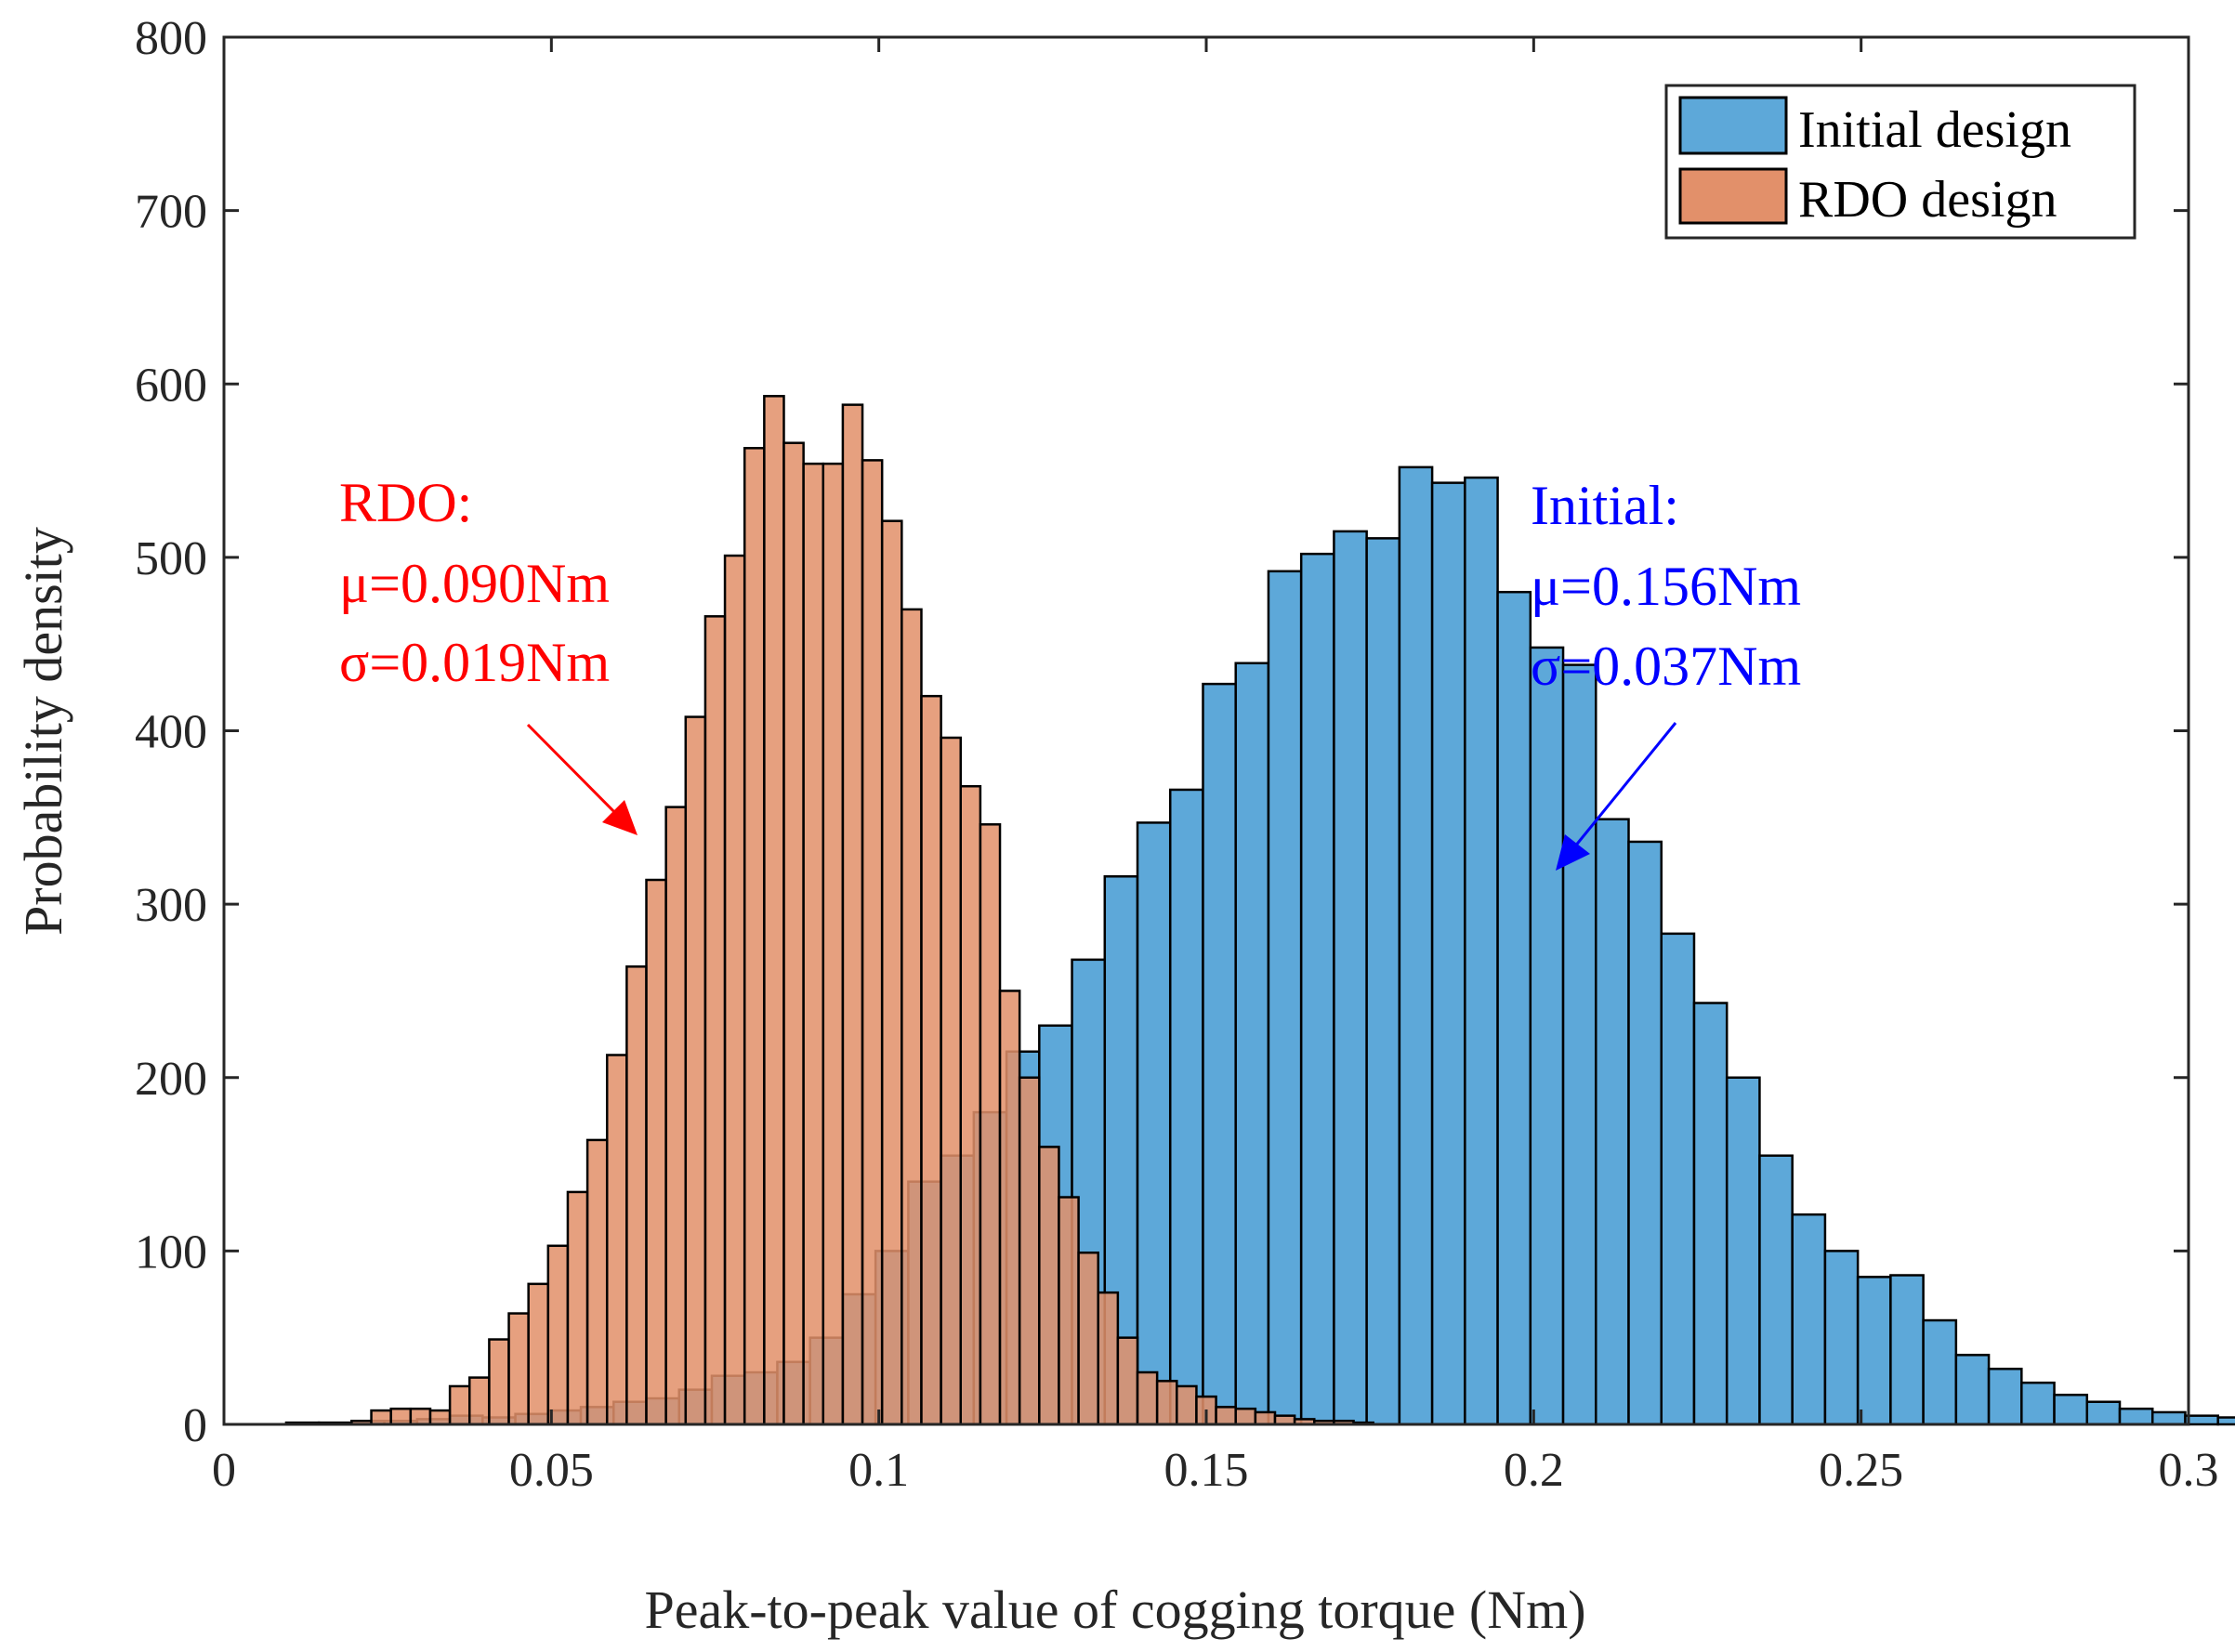  What do you see at coordinates (1861, 1470) in the screenshot?
I see `x-tick-label: 0.25` at bounding box center [1861, 1470].